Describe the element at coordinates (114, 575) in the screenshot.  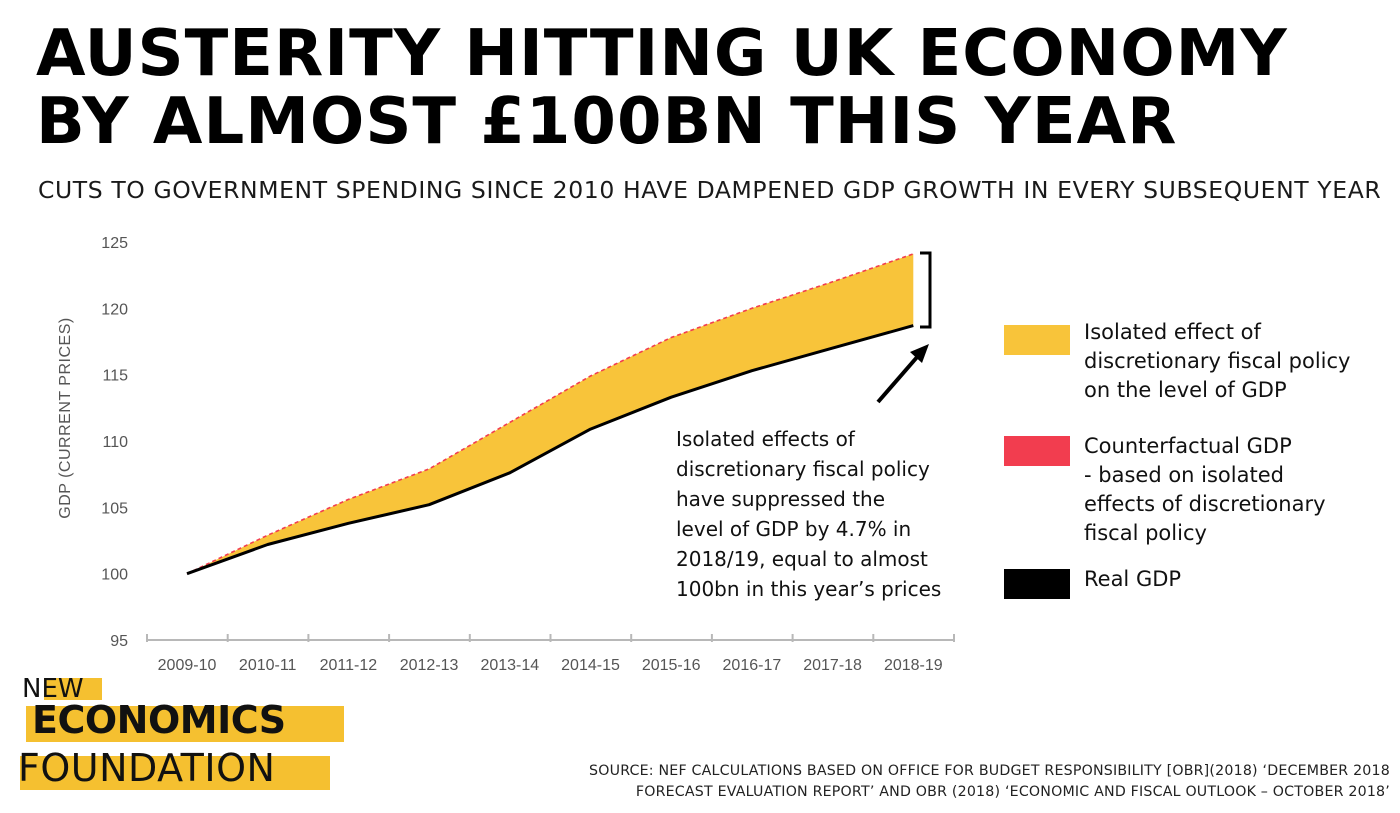
I see `y-tick-label: 100` at that location.